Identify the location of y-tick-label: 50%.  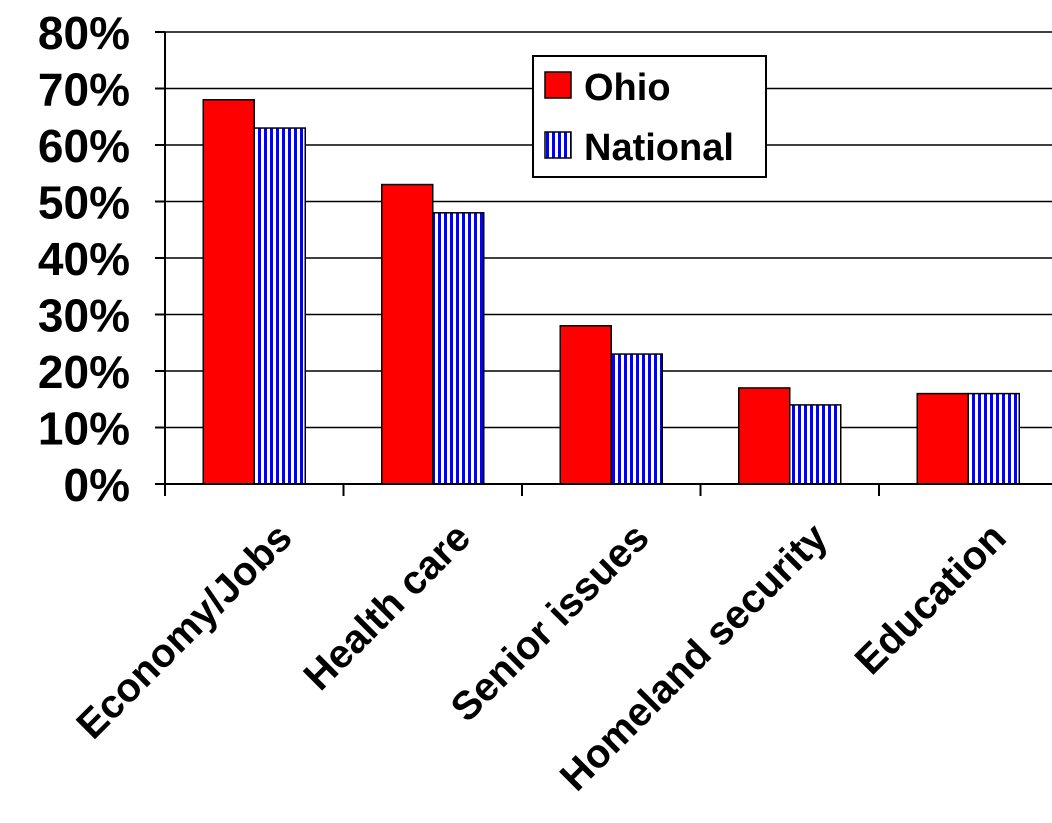
(84, 203).